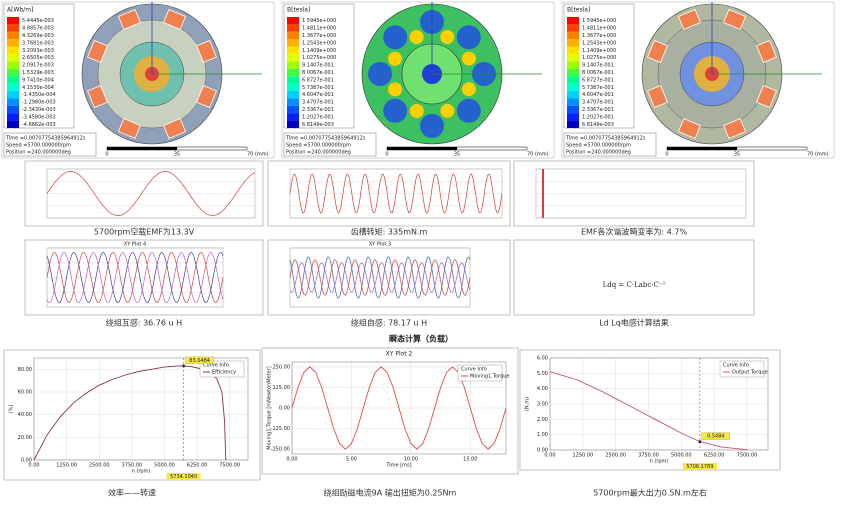 This screenshot has height=520, width=841. Describe the element at coordinates (389, 323) in the screenshot. I see `caption: 绕组自感: 78.17 u H` at that location.